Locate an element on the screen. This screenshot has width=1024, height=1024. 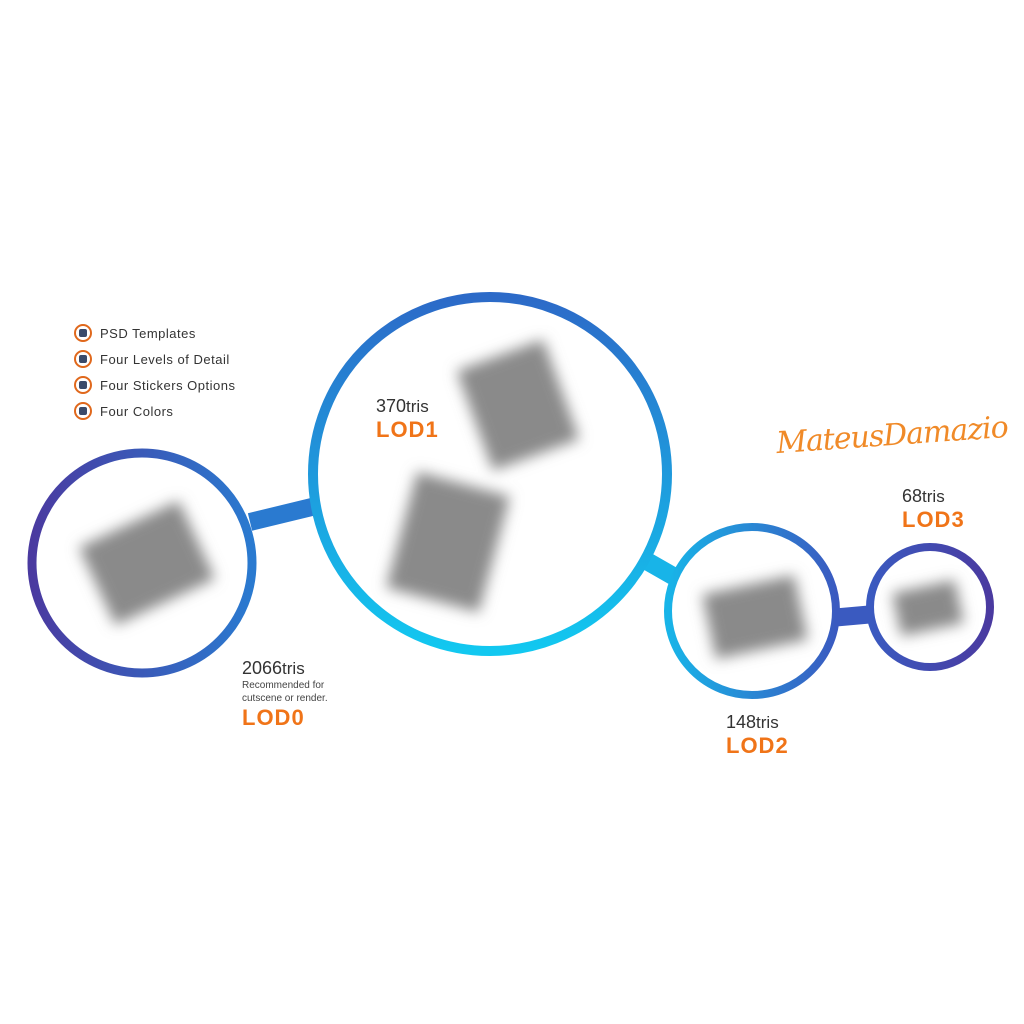
feature-label: PSD Templates is located at coordinates (148, 333).